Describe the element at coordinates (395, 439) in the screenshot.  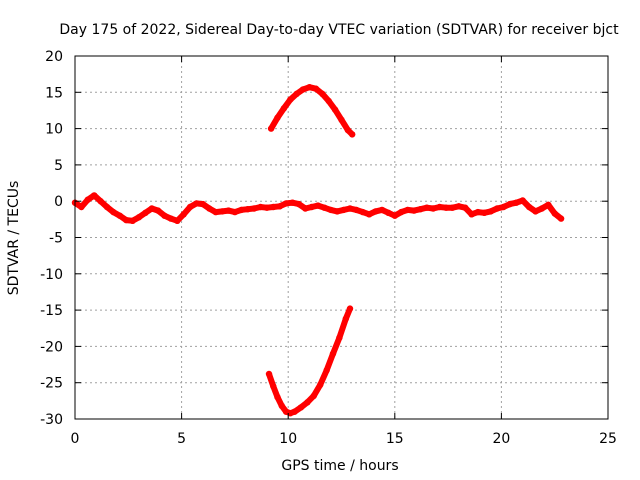
I see `x-tick-label: 15` at that location.